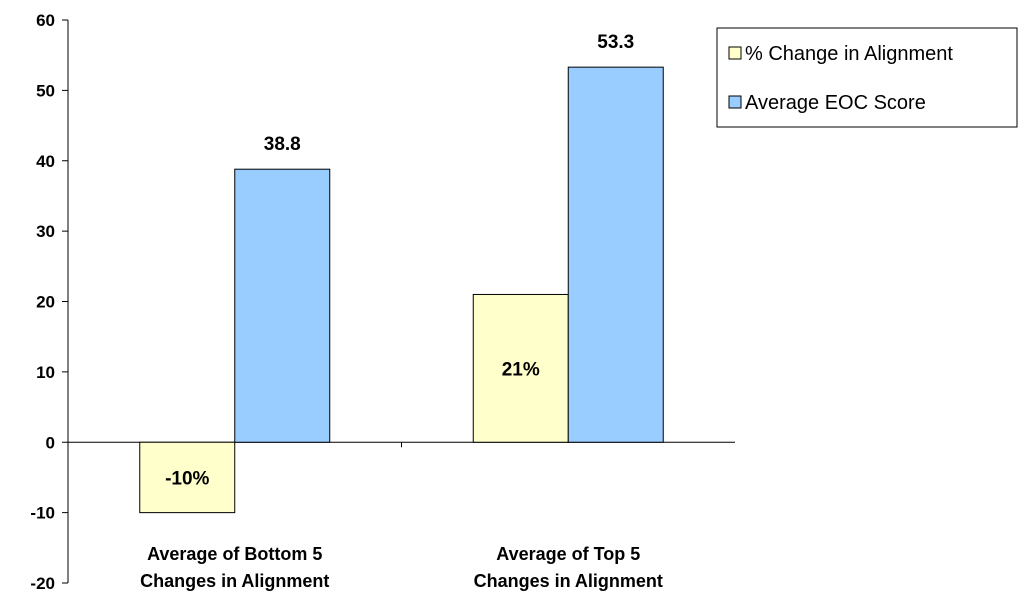  I want to click on y-tick-label: -20, so click(42, 583).